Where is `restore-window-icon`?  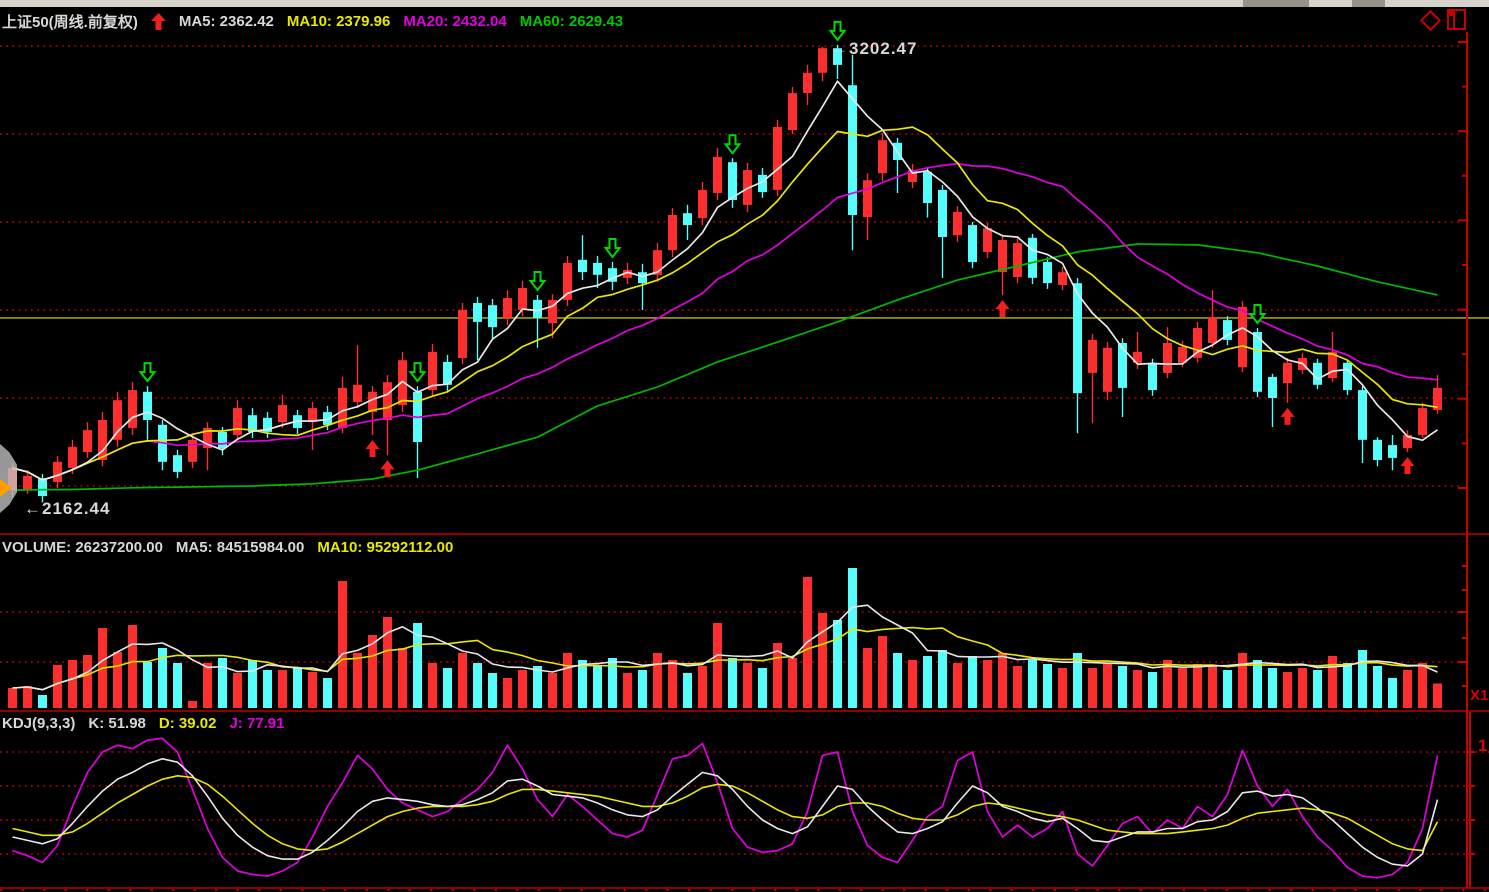
restore-window-icon is located at coordinates (1456, 19).